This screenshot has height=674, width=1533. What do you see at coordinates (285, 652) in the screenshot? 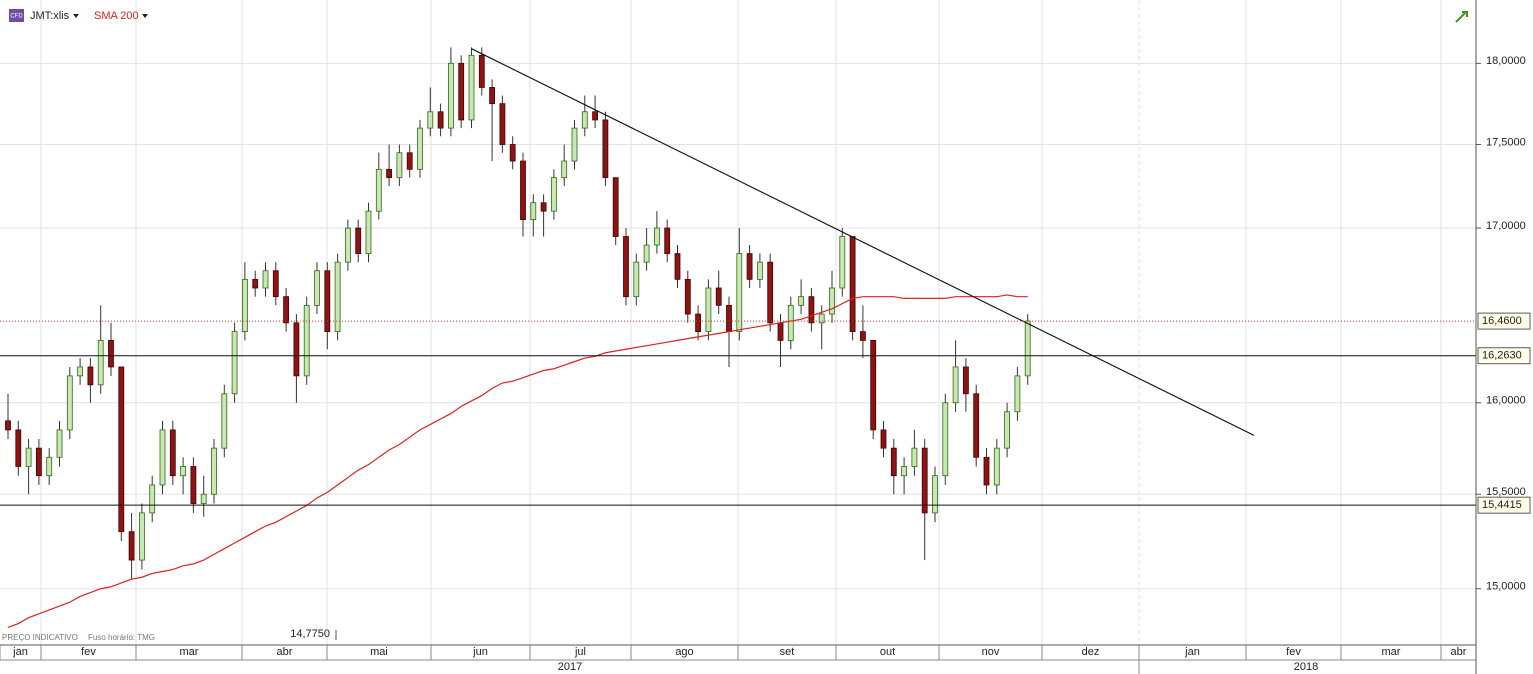
I see `x-tick-label: abr` at bounding box center [285, 652].